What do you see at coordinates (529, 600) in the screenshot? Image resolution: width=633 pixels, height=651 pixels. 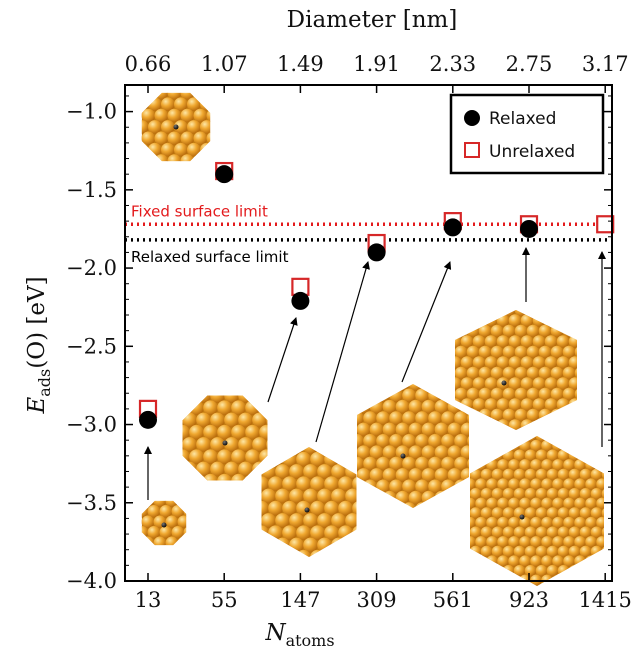 I see `x-tick-label: 923` at bounding box center [529, 600].